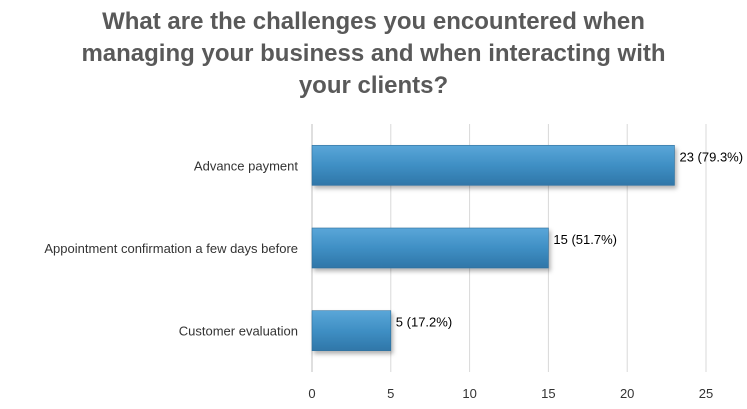 This screenshot has width=747, height=409. What do you see at coordinates (510, 393) in the screenshot?
I see `x-tick-labels: 0 5 10 15 20 25` at bounding box center [510, 393].